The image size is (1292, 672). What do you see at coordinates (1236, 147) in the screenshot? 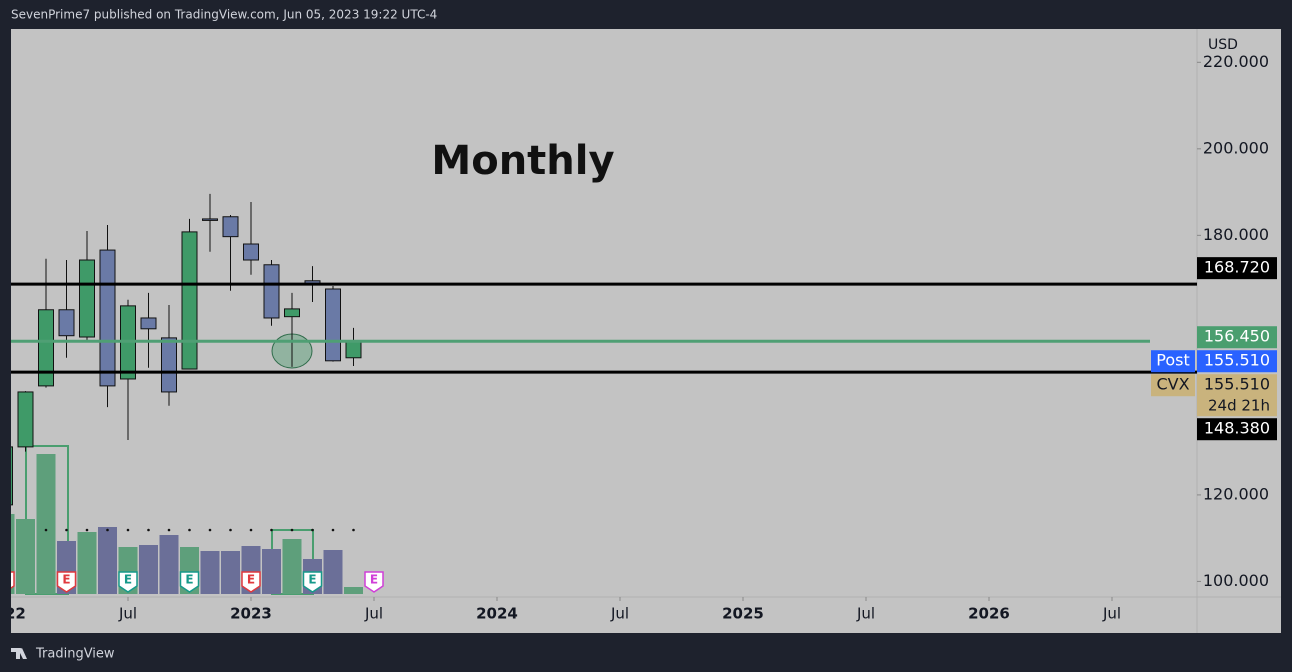
I see `y-tick-label: 200.000` at bounding box center [1236, 147].